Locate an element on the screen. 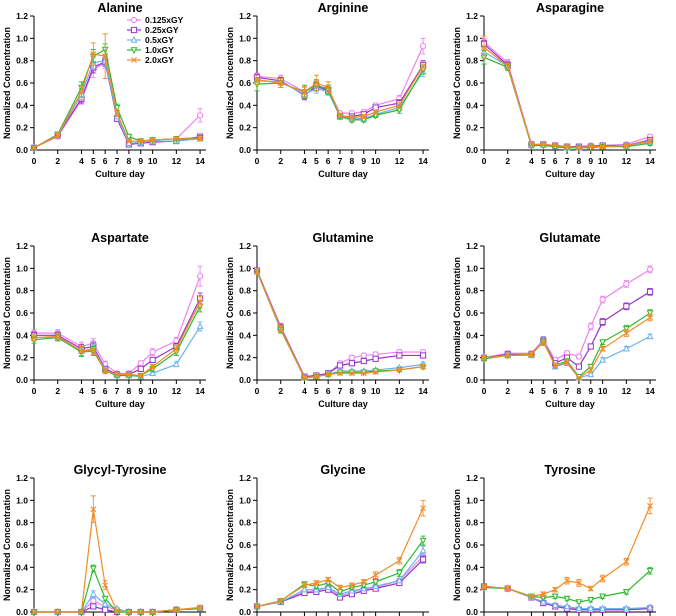 The width and height of the screenshot is (676, 616). chart-title: Arginine is located at coordinates (343, 8).